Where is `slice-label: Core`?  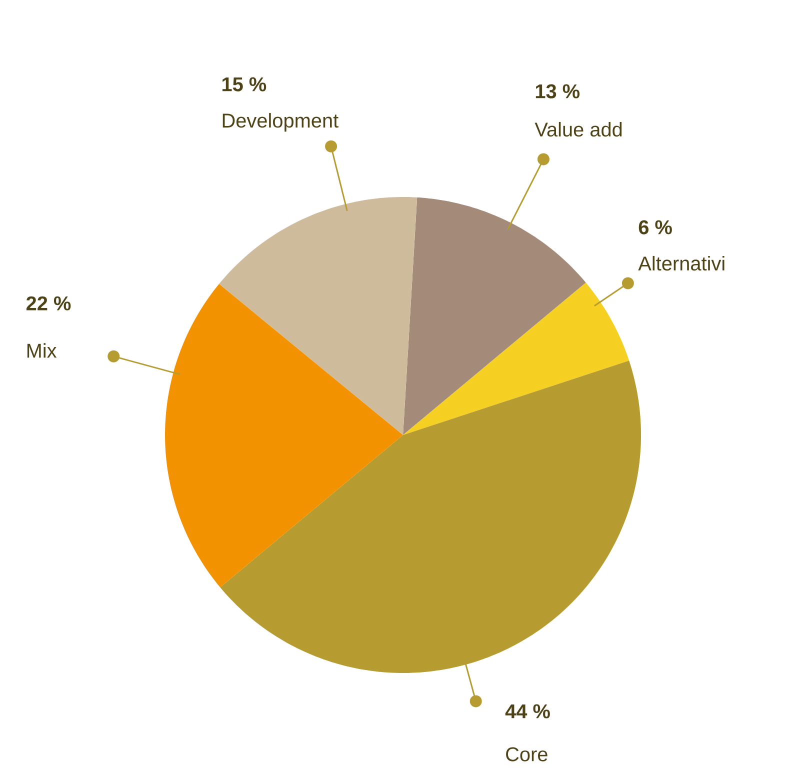
slice-label: Core is located at coordinates (527, 754).